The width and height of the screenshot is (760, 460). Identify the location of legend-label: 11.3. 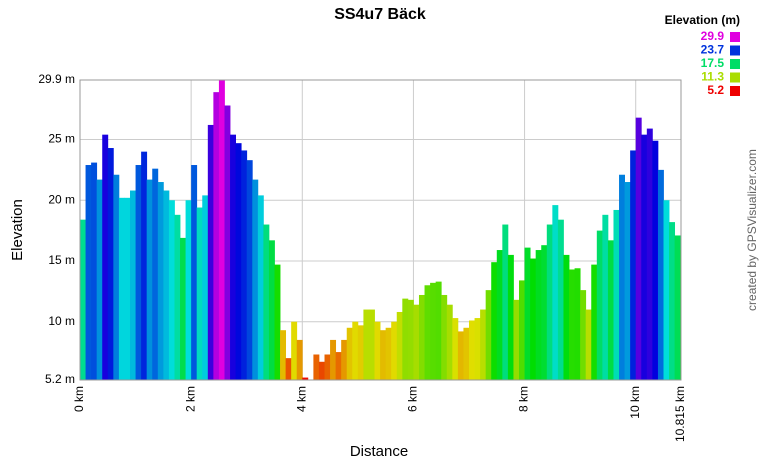
(712, 77).